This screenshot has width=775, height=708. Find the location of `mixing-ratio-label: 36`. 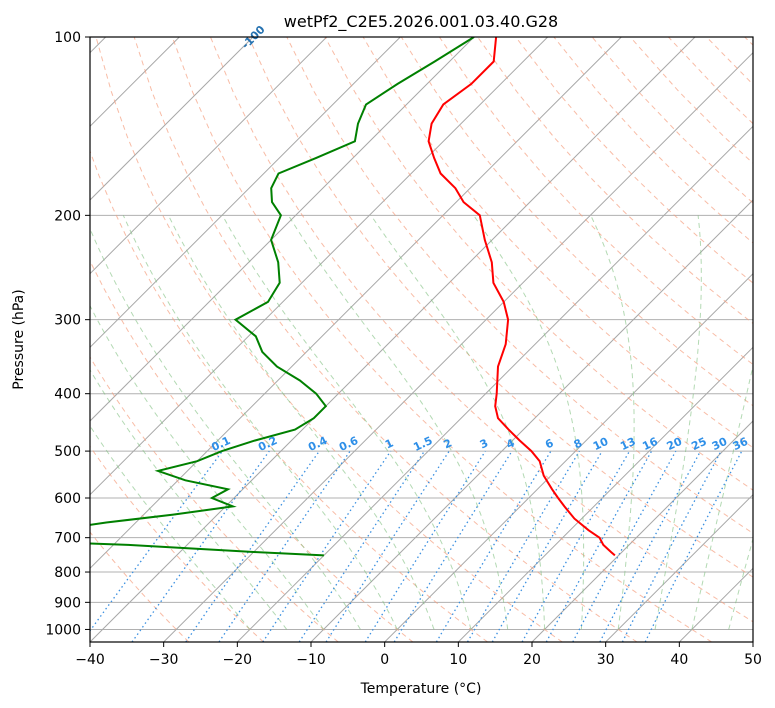

mixing-ratio-label: 36 is located at coordinates (741, 444).